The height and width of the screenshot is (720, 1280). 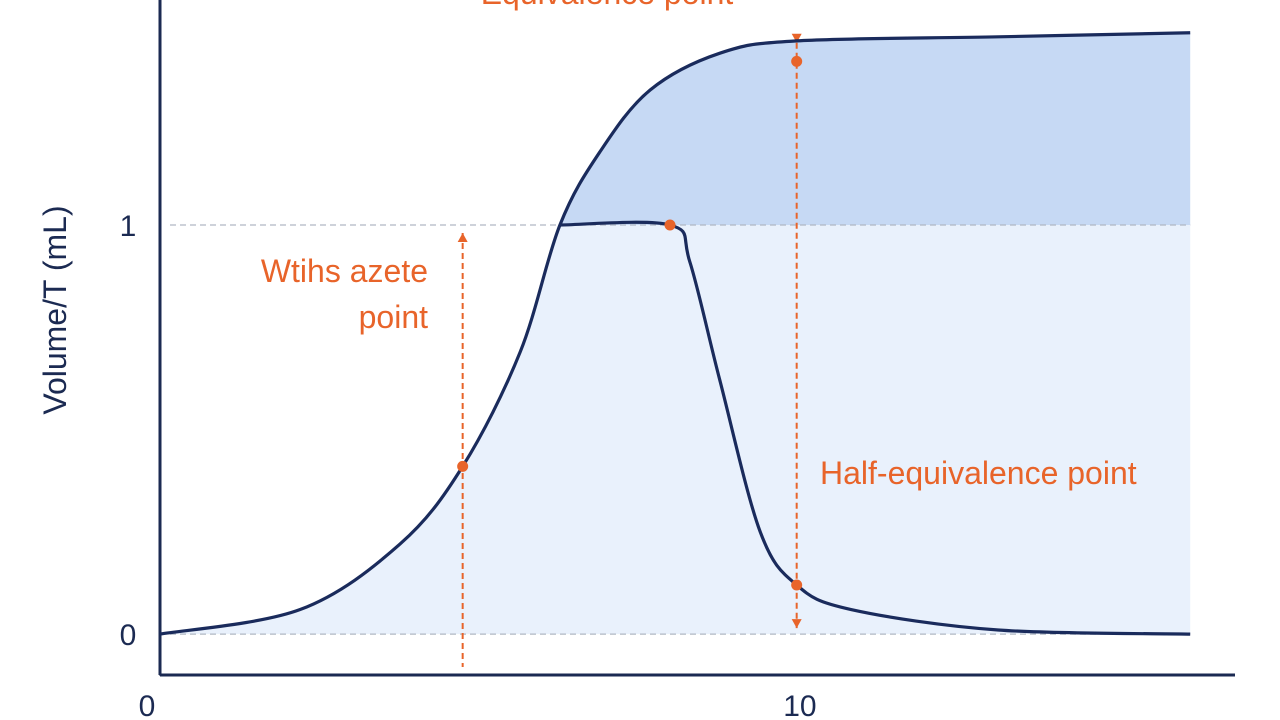 What do you see at coordinates (607, 5) in the screenshot?
I see `chart-title: Equivalence point` at bounding box center [607, 5].